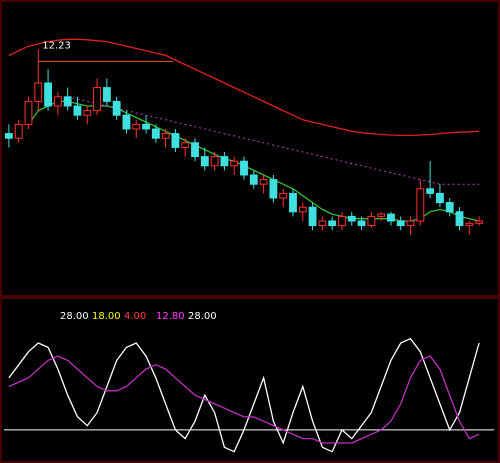  I want to click on indicator-value: 12.80, so click(170, 316).